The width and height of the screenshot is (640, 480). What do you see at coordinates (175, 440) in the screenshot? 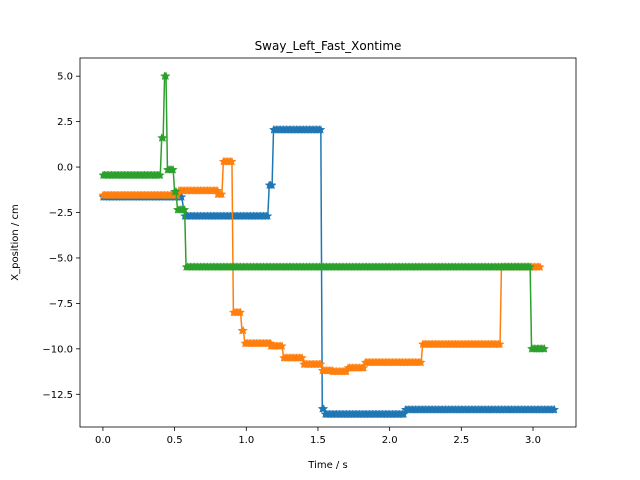
I see `x-tick-label: 0.5` at bounding box center [175, 440].